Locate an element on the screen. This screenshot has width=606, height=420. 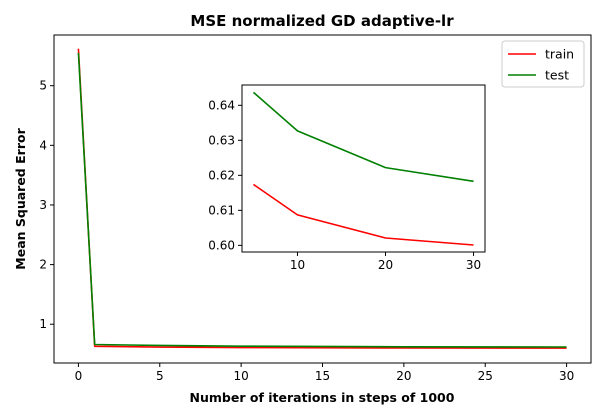
main-x-tick-label-15: 15 is located at coordinates (322, 376).